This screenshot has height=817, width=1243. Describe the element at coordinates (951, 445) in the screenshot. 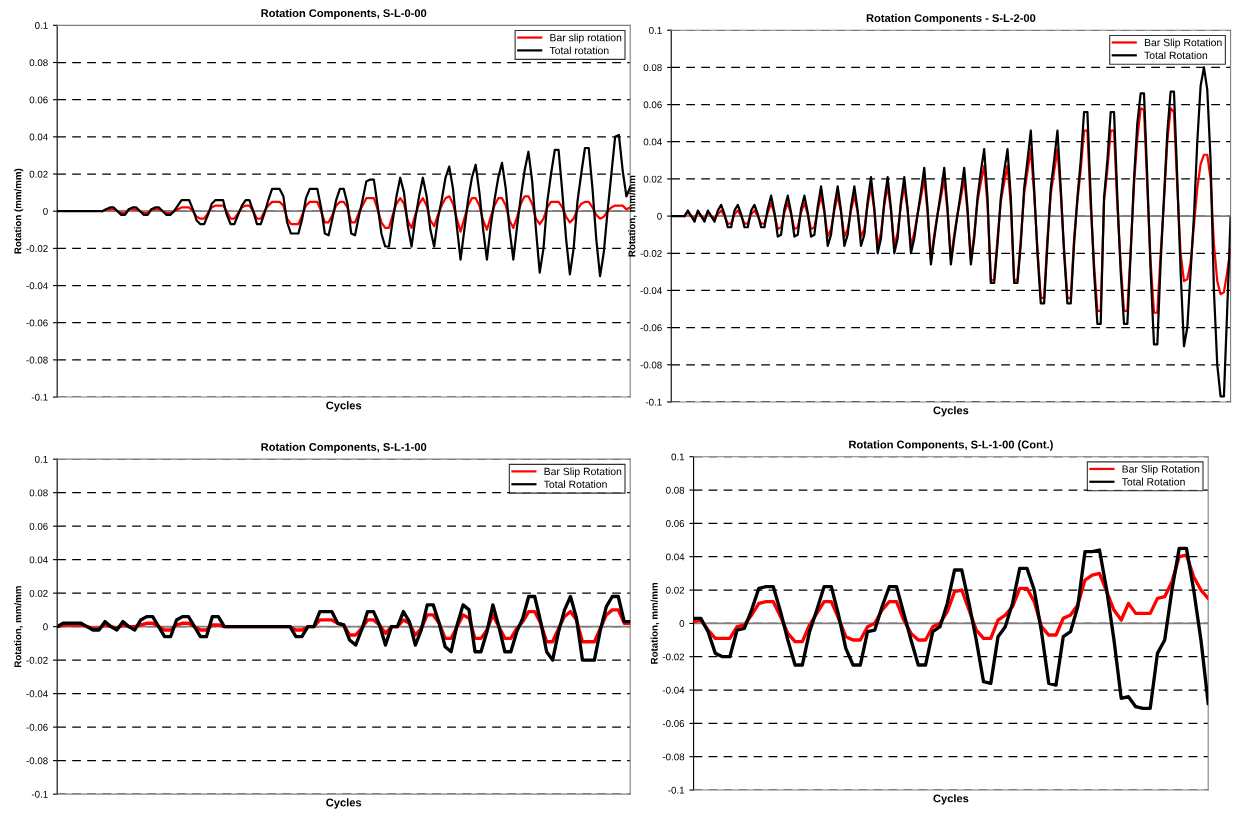

I see `chart-title: Rotation Components, S-L-1-00 (Cont.)` at that location.